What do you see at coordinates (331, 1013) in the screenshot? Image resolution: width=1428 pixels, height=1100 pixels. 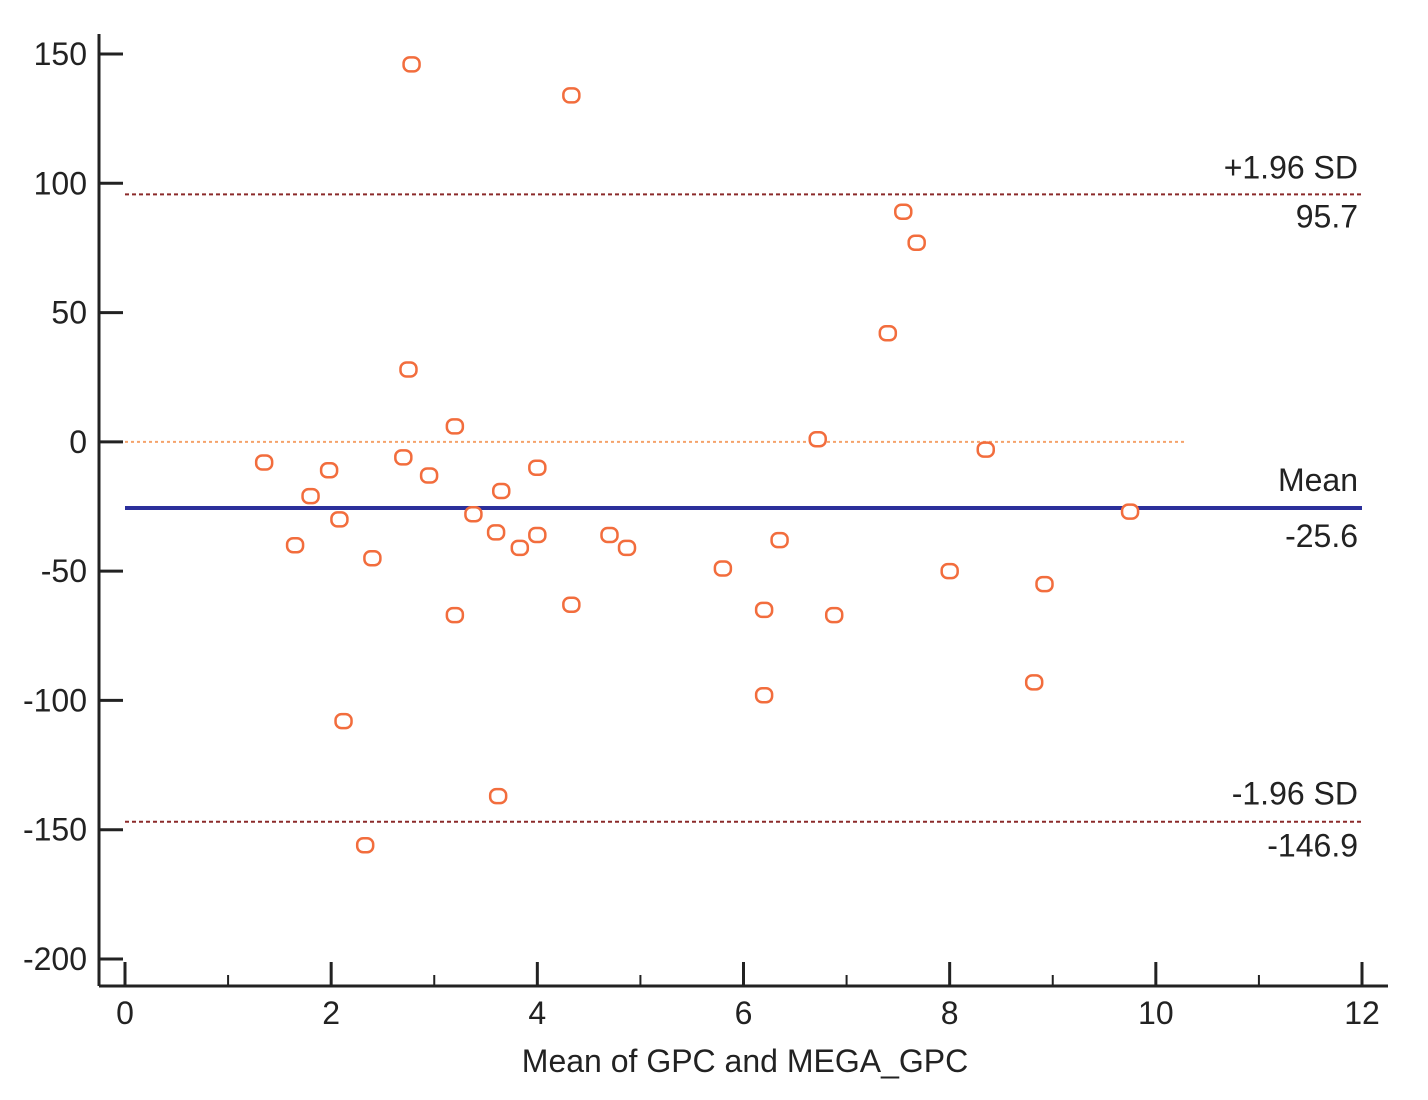 I see `x-tick-label: 2` at bounding box center [331, 1013].